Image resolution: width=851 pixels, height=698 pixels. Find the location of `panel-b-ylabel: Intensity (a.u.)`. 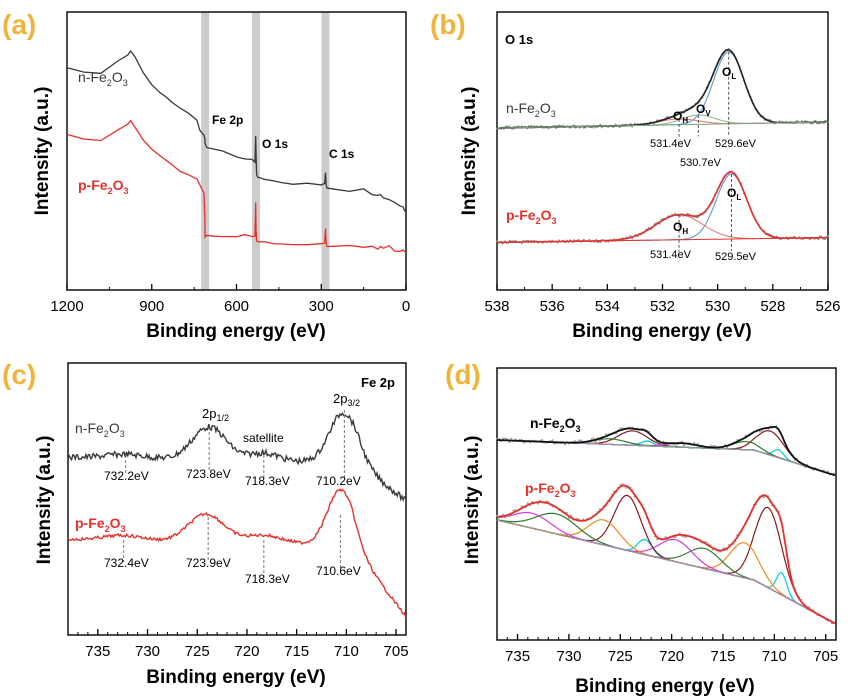

panel-b-ylabel: Intensity (a.u.) is located at coordinates (469, 151).